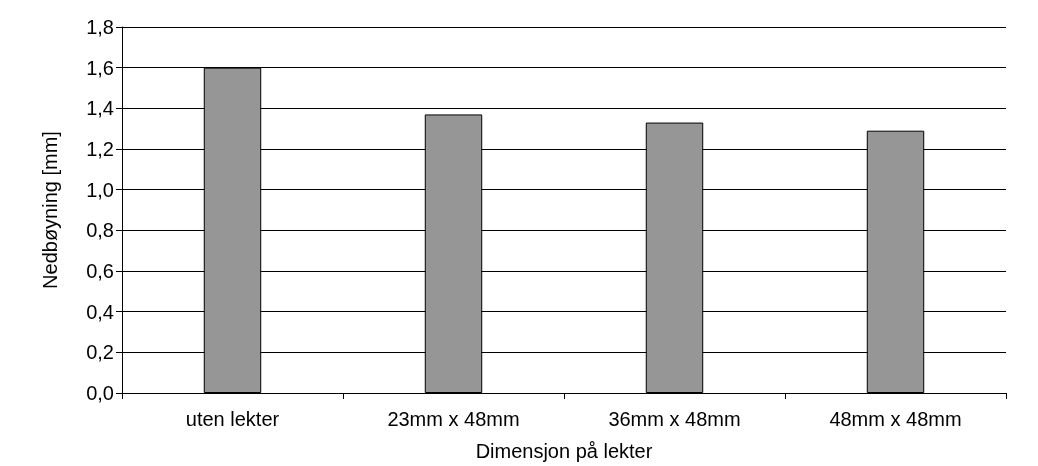 The height and width of the screenshot is (466, 1038). What do you see at coordinates (100, 67) in the screenshot?
I see `y-tick-label: 1,6` at bounding box center [100, 67].